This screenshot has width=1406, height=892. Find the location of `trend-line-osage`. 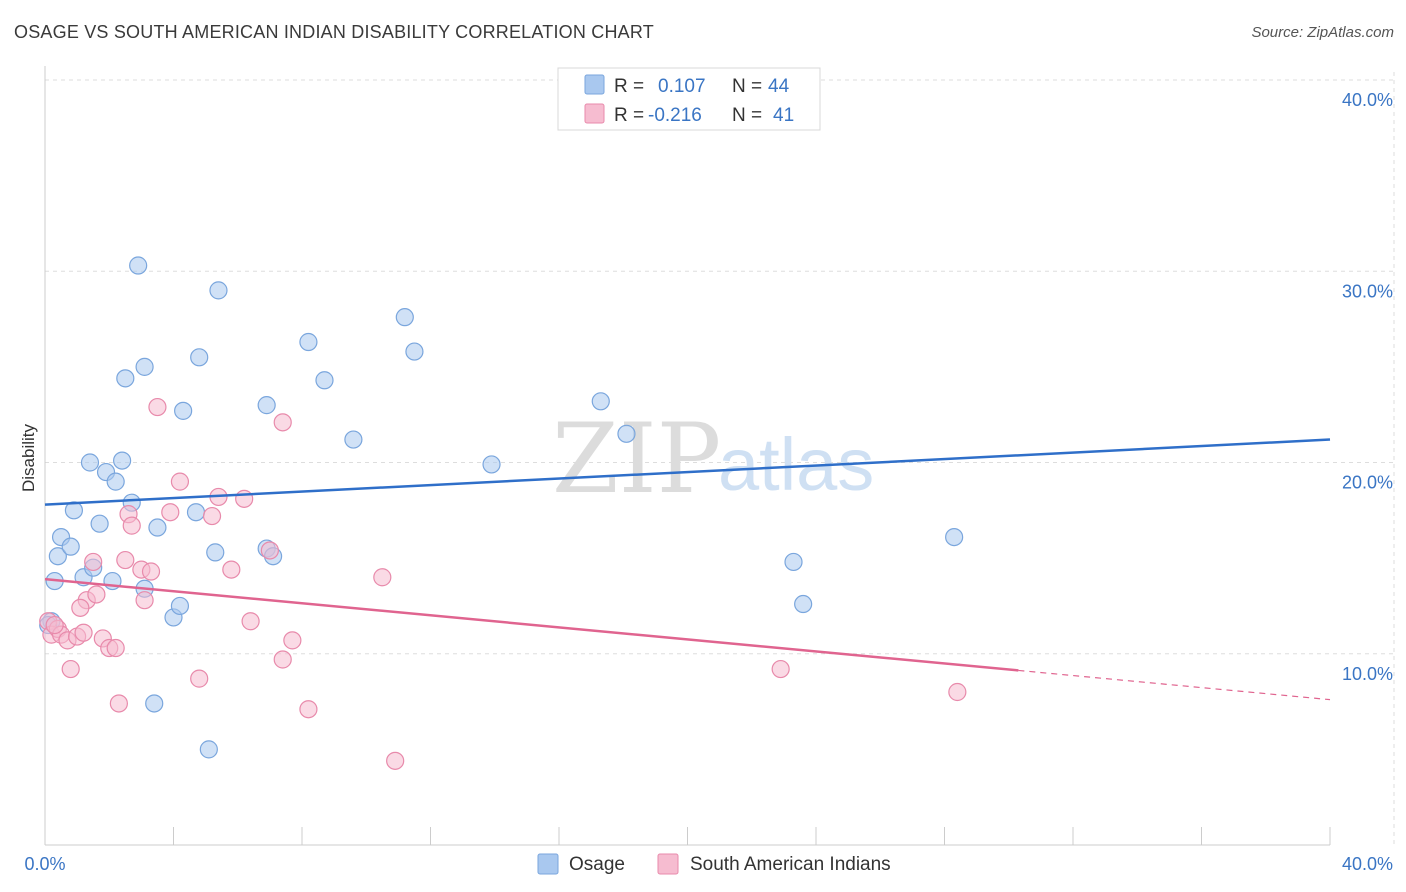

trend-line-osage is located at coordinates (687, 472).